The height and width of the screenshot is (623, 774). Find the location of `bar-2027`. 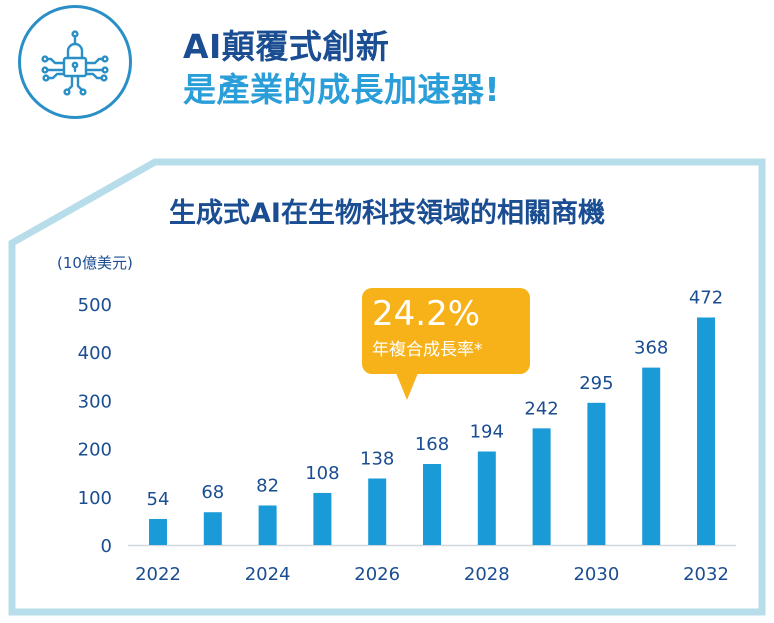

bar-2027 is located at coordinates (432, 504).